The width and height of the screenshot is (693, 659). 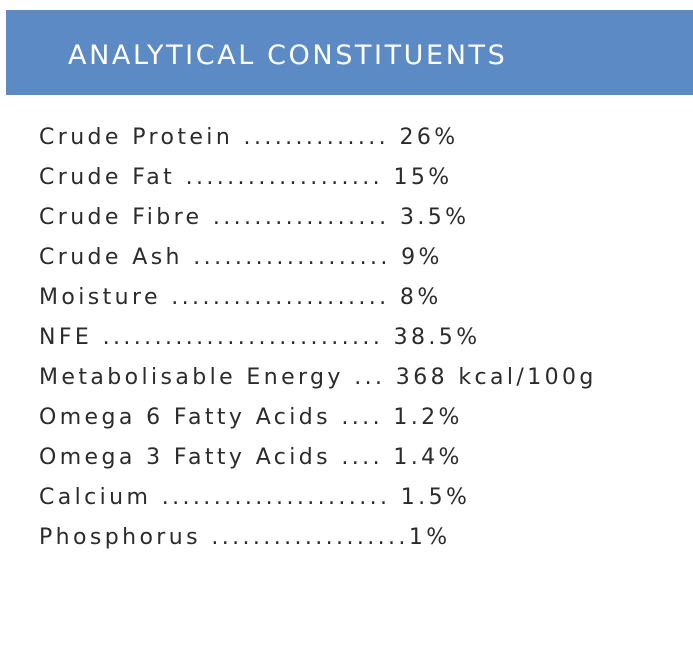 I want to click on constituent-calcium: Calcium ...................... 1.5%, so click(x=255, y=497).